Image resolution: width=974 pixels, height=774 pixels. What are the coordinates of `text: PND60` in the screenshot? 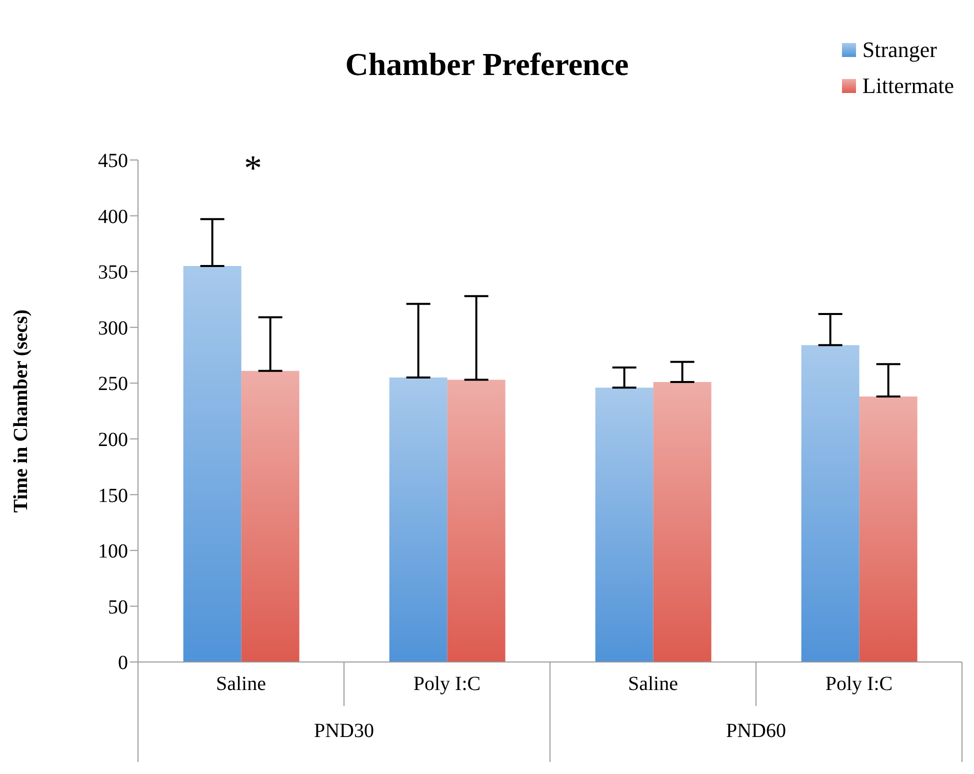 It's located at (755, 731).